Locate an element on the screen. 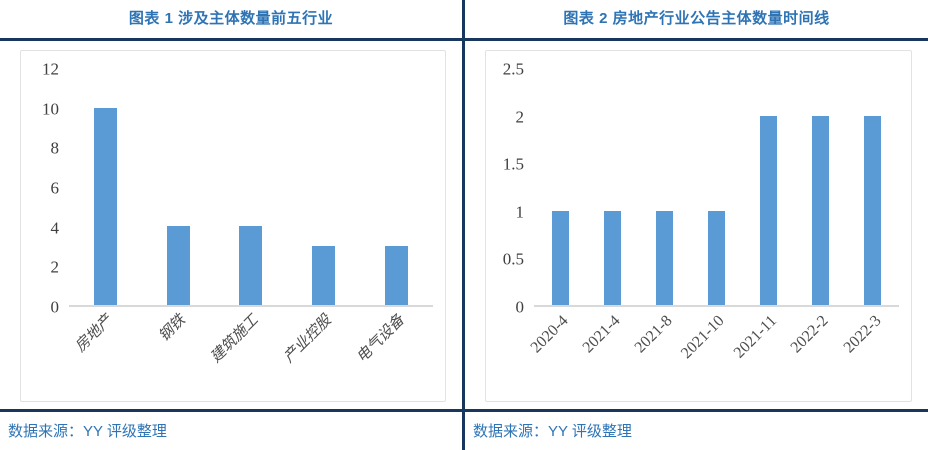 This screenshot has width=928, height=450. x-axis-tick: 2020-4 is located at coordinates (556, 350).